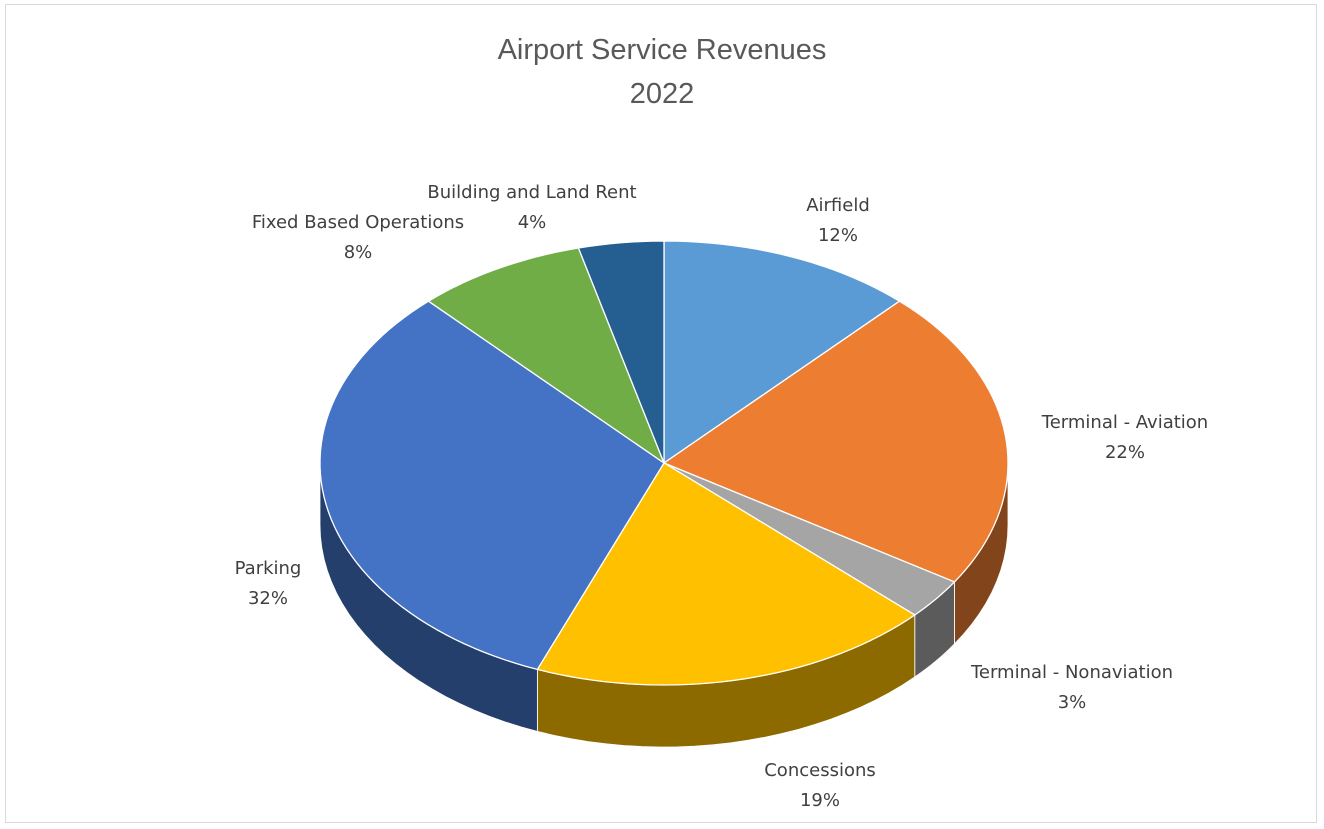 The height and width of the screenshot is (829, 1324). I want to click on pie-slice-parking, so click(492, 485).